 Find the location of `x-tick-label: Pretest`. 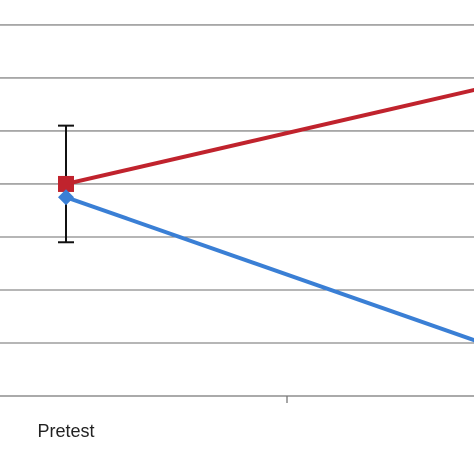

x-tick-label: Pretest is located at coordinates (65, 431).